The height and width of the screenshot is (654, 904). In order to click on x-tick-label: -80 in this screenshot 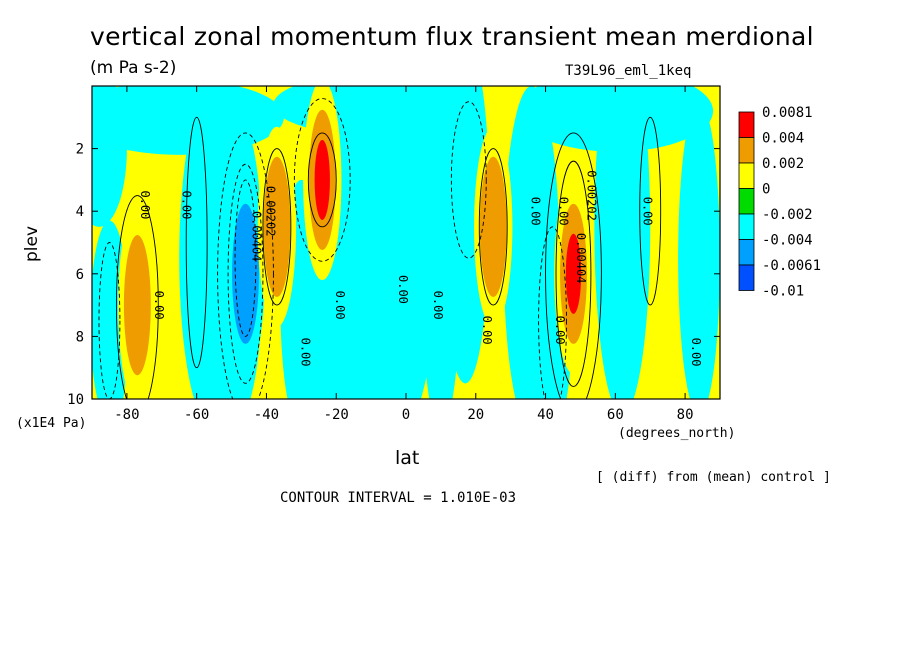, I will do `click(126, 415)`.